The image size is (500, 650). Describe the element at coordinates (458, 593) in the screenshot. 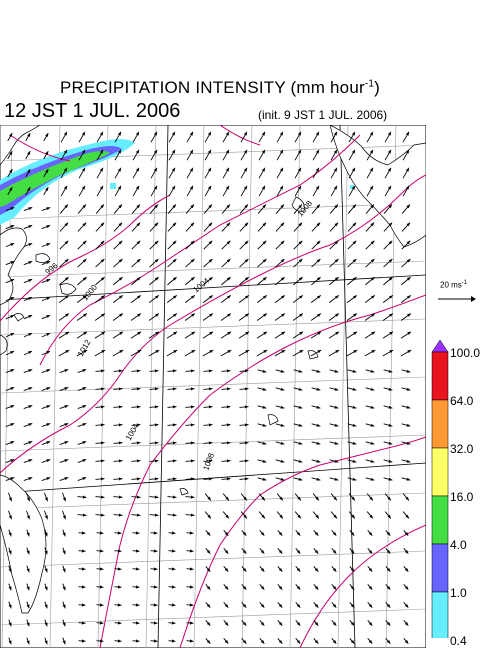

I see `scale-level-label: 1.0` at that location.